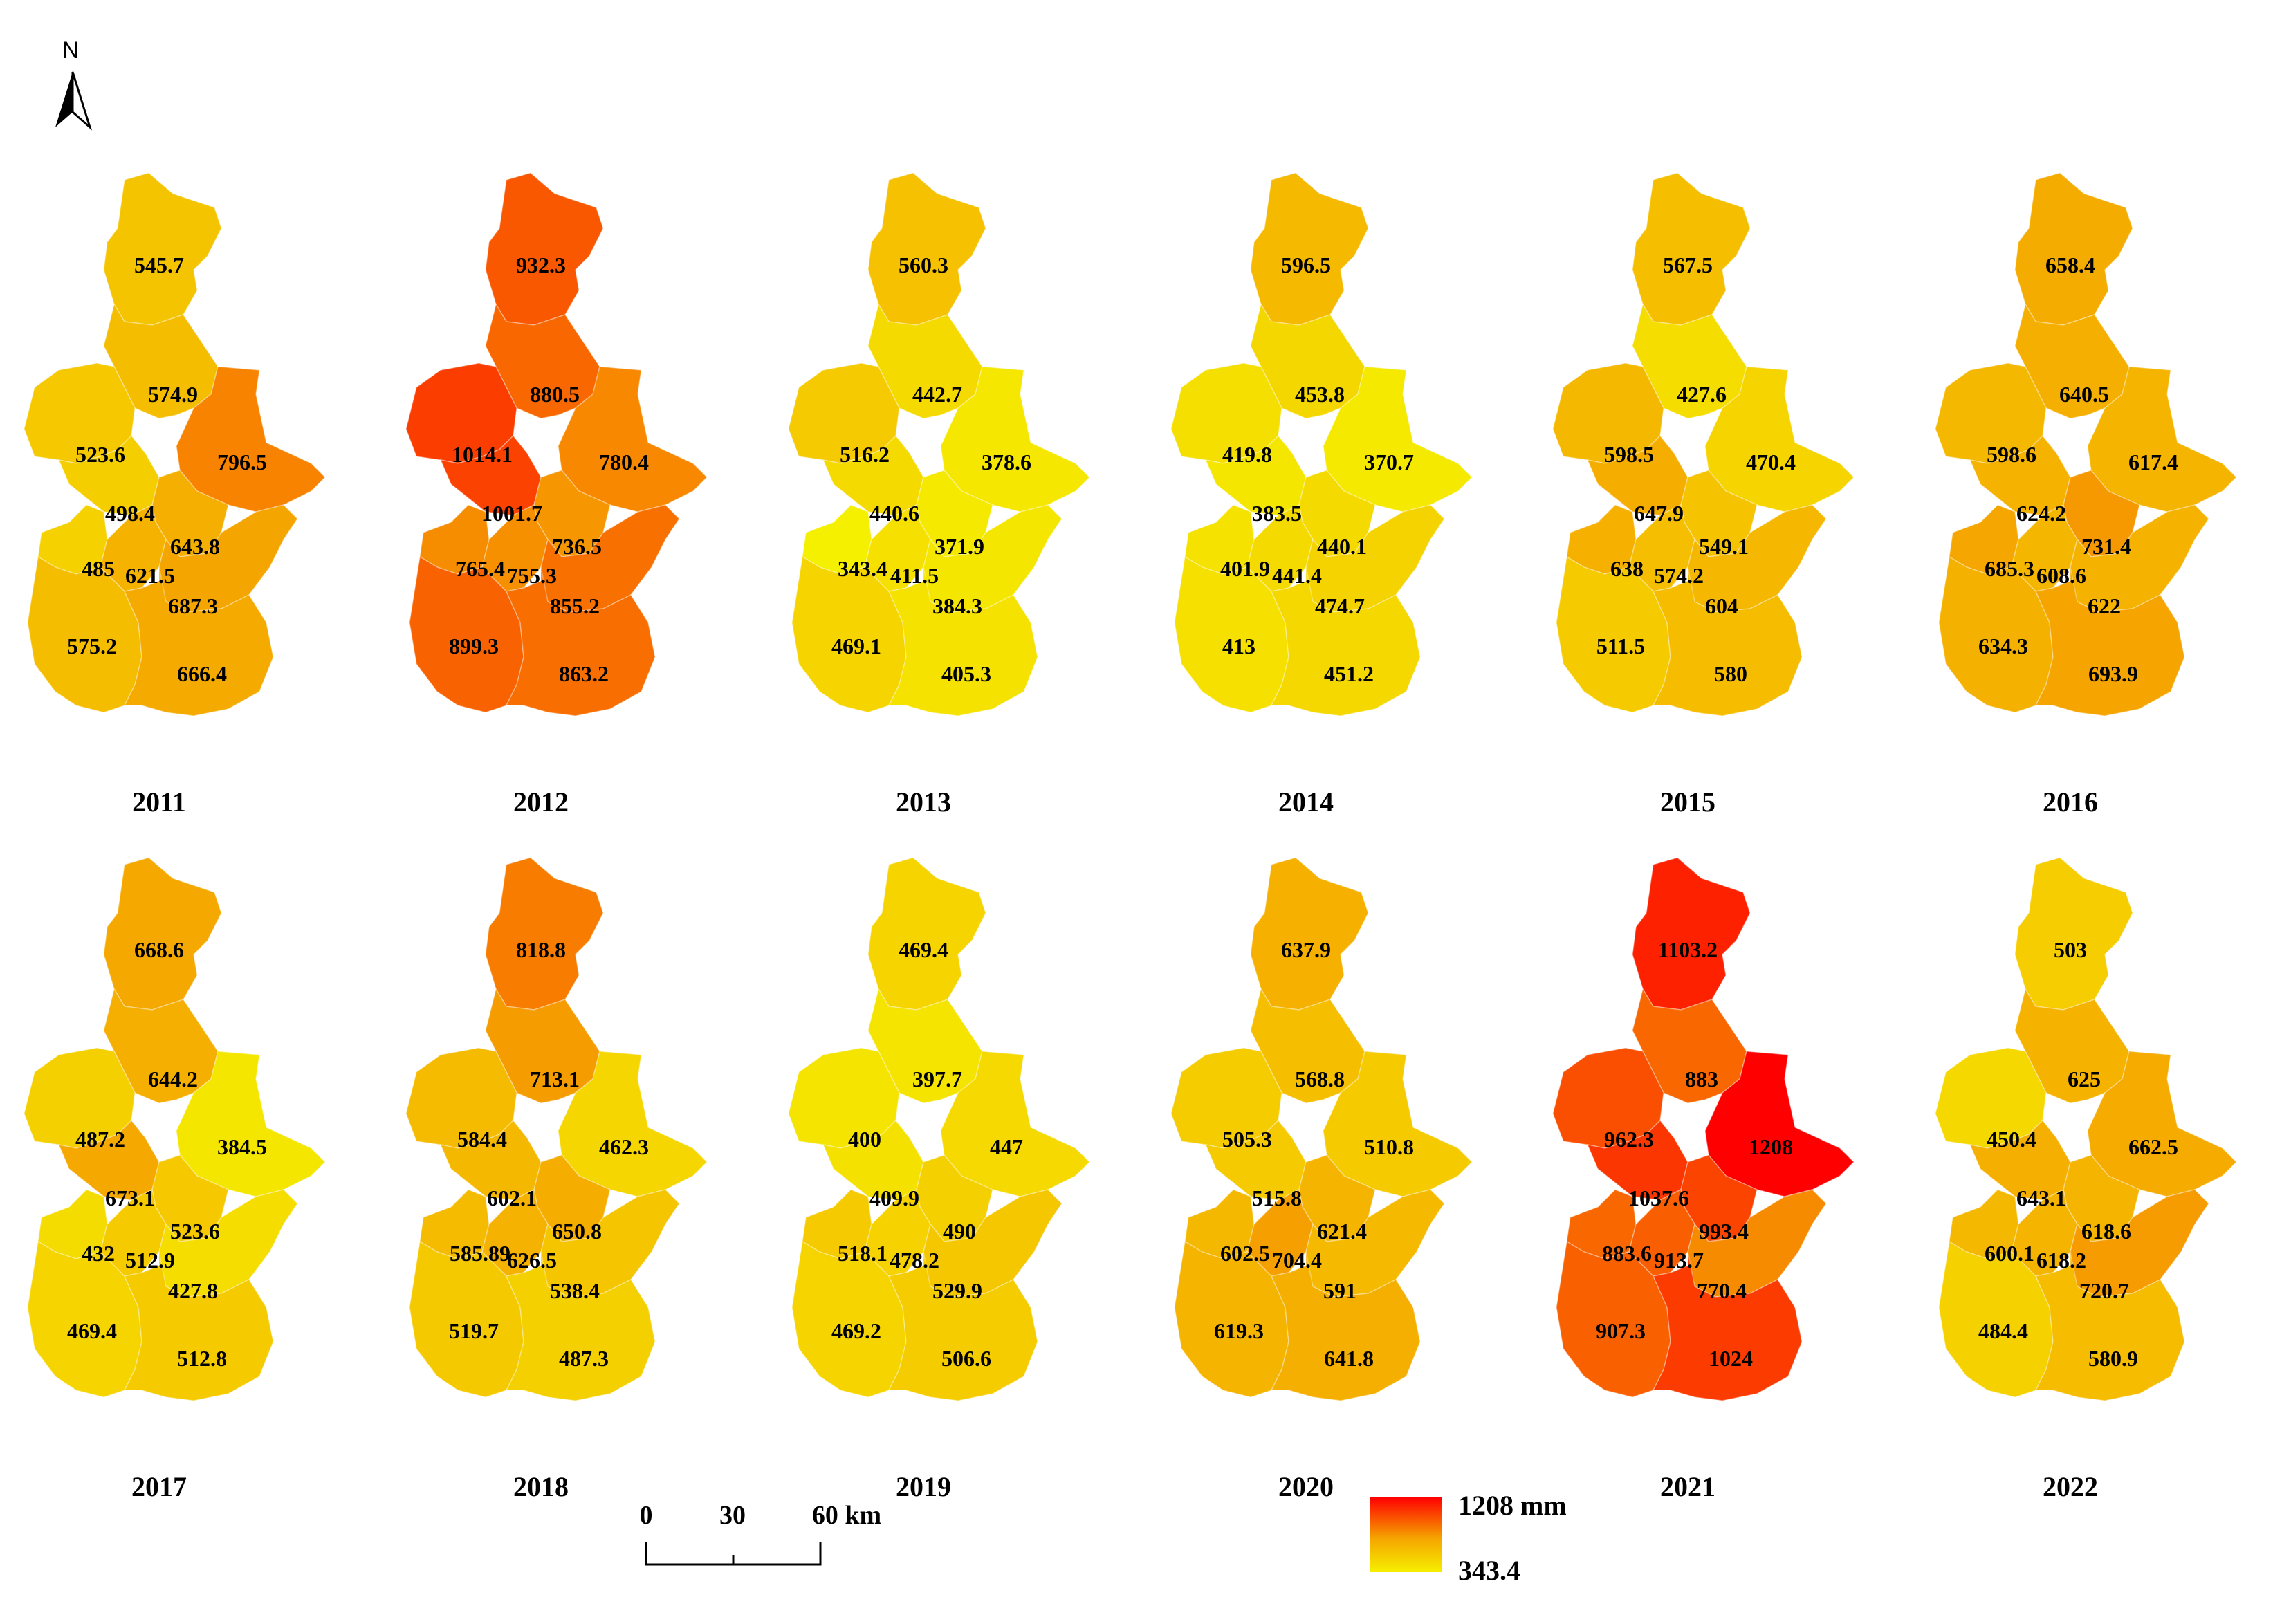 This screenshot has width=2273, height=1624. Describe the element at coordinates (2113, 1358) in the screenshot. I see `district-value-label: 580.9` at that location.